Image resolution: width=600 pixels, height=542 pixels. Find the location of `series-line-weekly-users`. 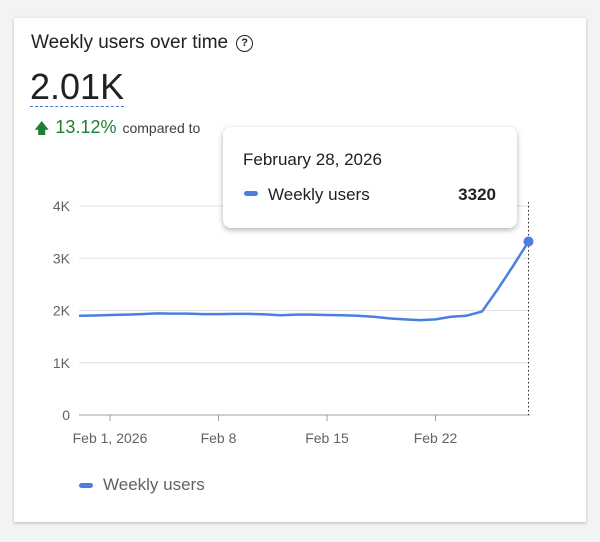

series-line-weekly-users is located at coordinates (304, 281).